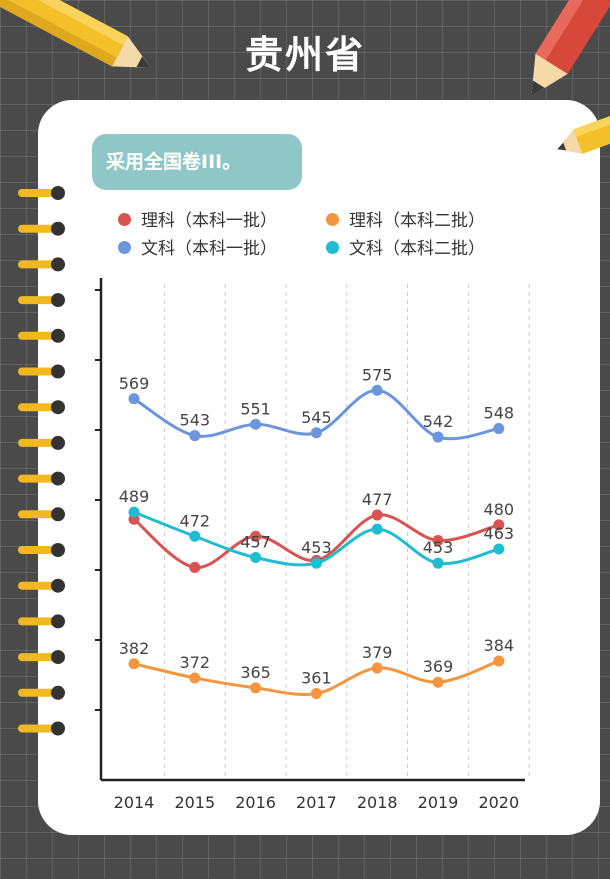 The height and width of the screenshot is (879, 610). Describe the element at coordinates (255, 408) in the screenshot. I see `data-label: 551` at that location.